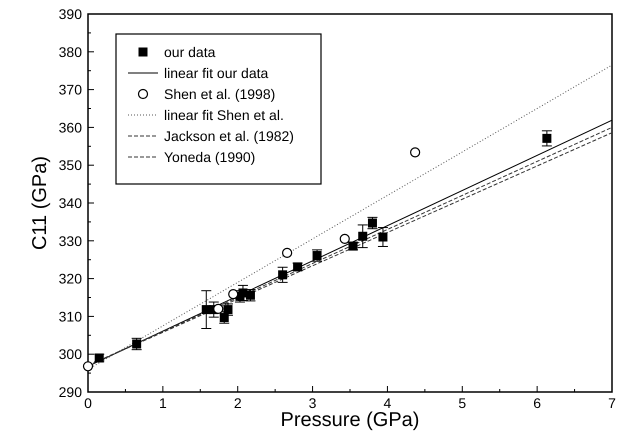  Describe the element at coordinates (312, 403) in the screenshot. I see `x-tick-label: 3` at that location.